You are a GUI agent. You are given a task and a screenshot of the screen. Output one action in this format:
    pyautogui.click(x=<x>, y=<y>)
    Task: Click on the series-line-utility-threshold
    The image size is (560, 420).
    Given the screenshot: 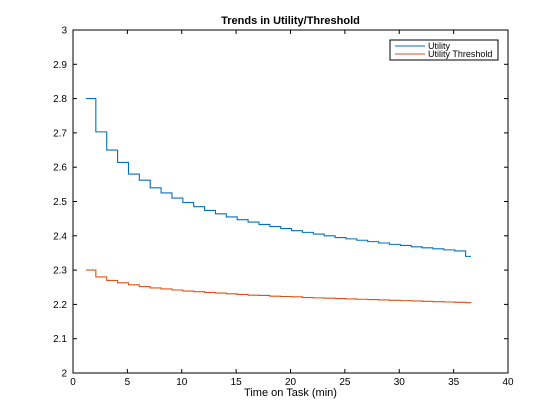 What is the action you would take?
    pyautogui.click(x=279, y=286)
    